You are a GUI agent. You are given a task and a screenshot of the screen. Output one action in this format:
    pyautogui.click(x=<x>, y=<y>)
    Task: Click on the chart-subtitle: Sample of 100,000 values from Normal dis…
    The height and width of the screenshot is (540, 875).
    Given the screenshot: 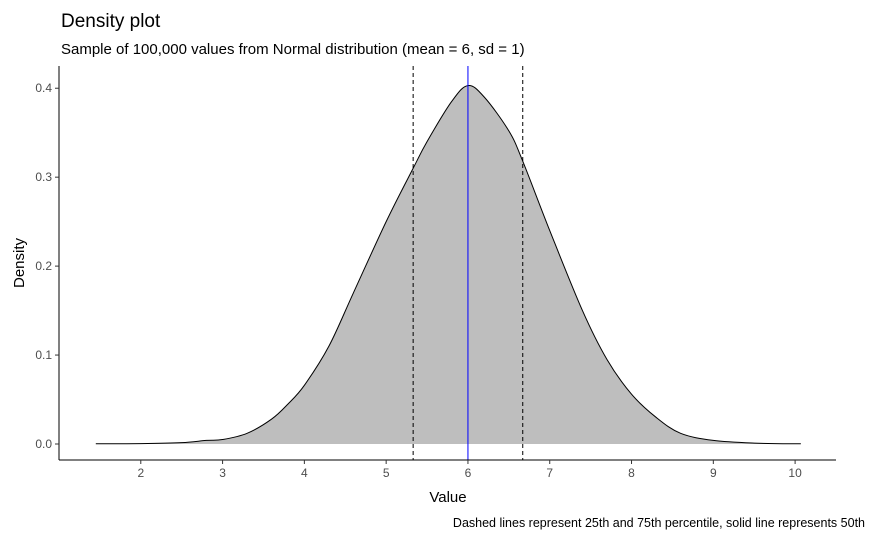 What is the action you would take?
    pyautogui.click(x=293, y=49)
    